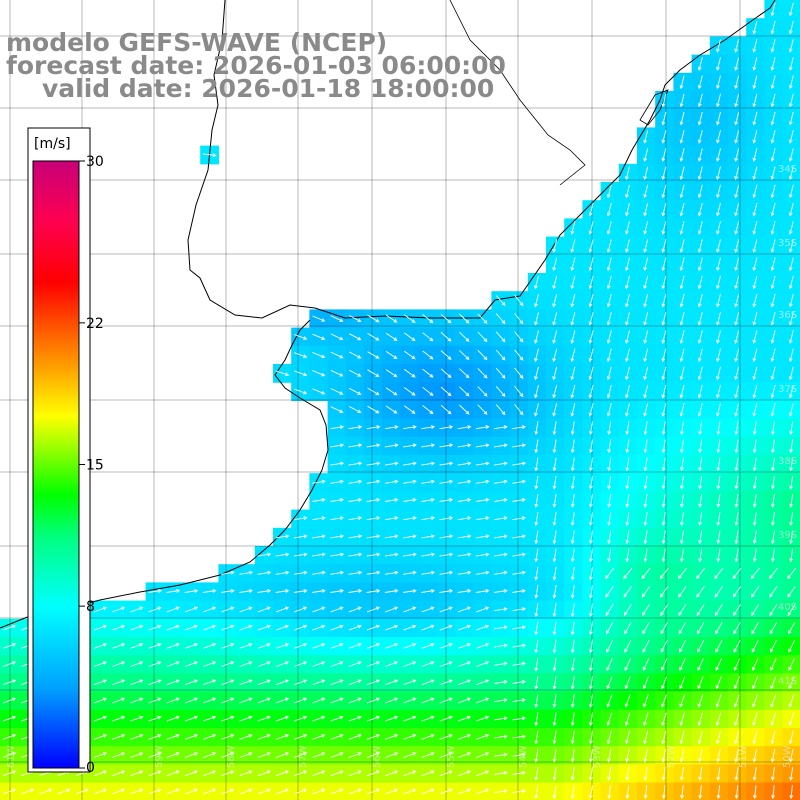  Describe the element at coordinates (90, 607) in the screenshot. I see `colorbar-tick-label: 8` at that location.